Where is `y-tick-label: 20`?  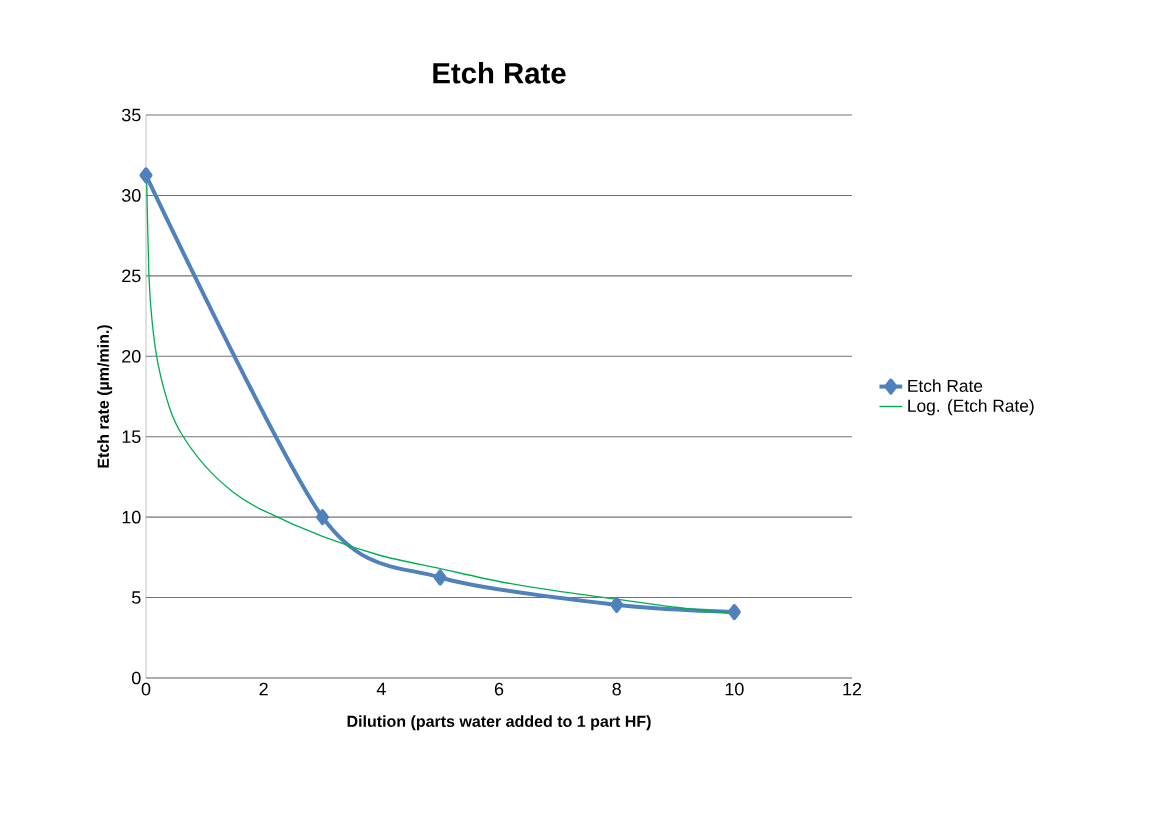
y-tick-label: 20 is located at coordinates (131, 356).